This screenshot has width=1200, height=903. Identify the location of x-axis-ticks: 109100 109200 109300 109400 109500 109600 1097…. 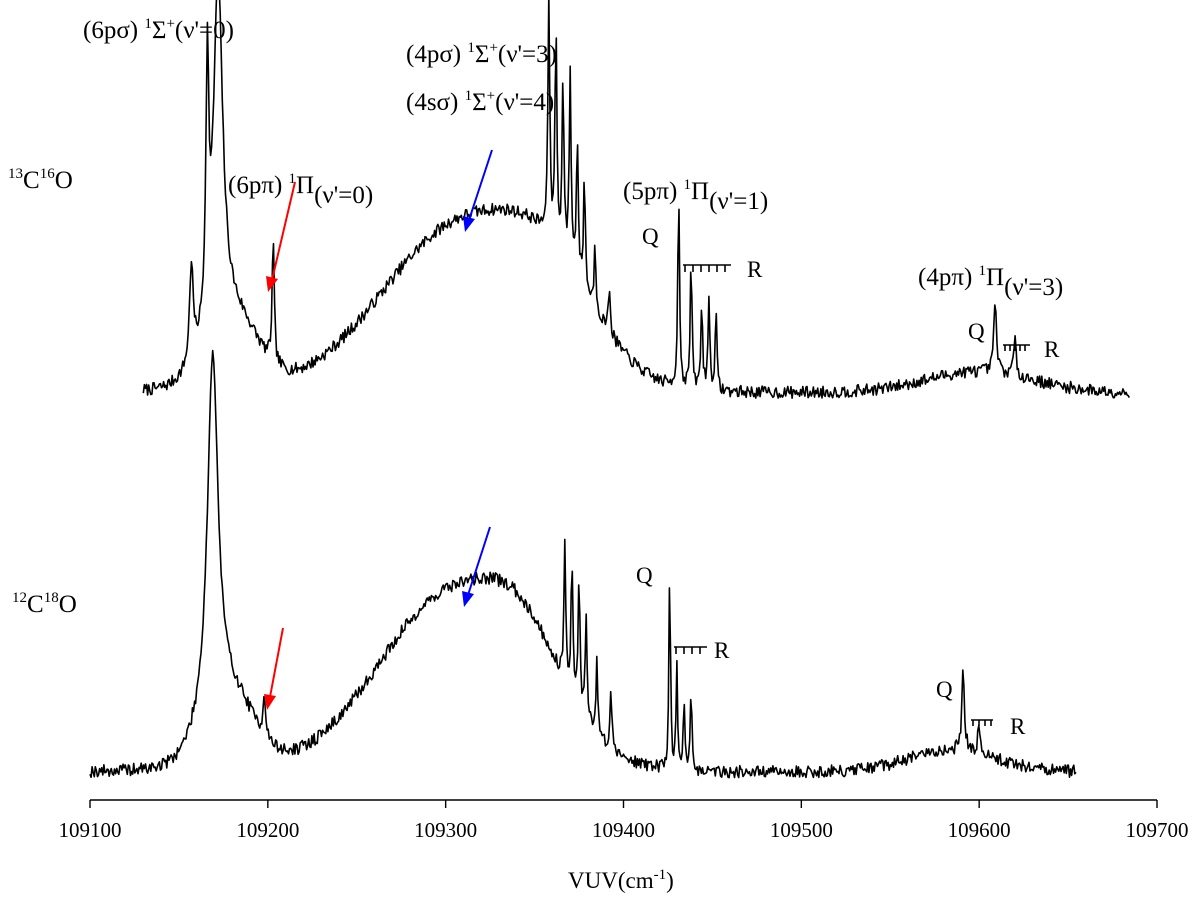
(624, 821).